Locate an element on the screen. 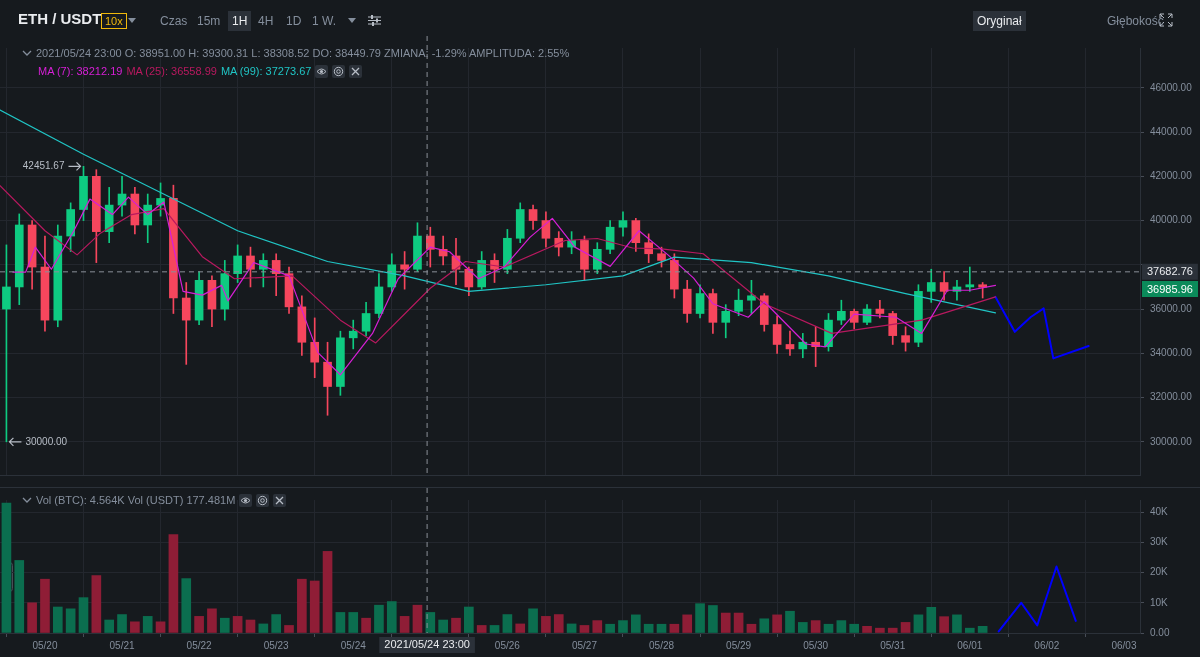 The width and height of the screenshot is (1200, 657). y-tick-label: 20K is located at coordinates (1159, 572).